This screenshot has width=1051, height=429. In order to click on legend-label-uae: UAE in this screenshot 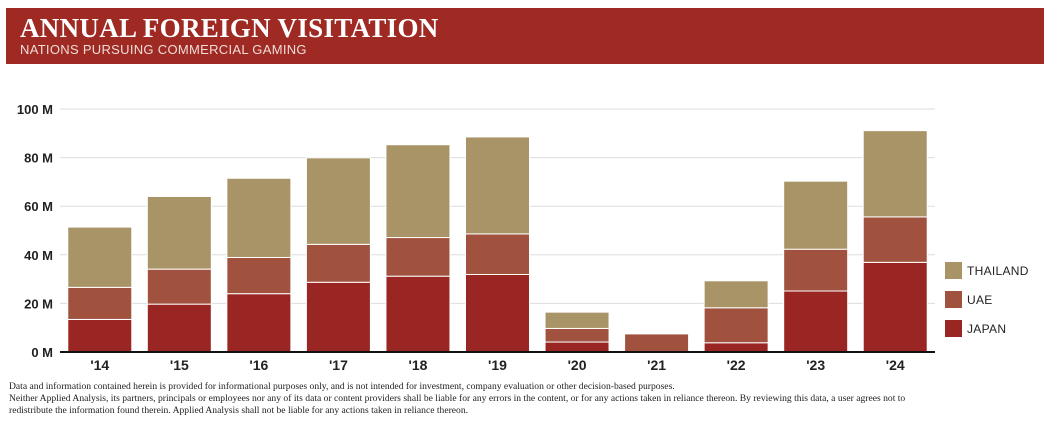, I will do `click(980, 300)`.